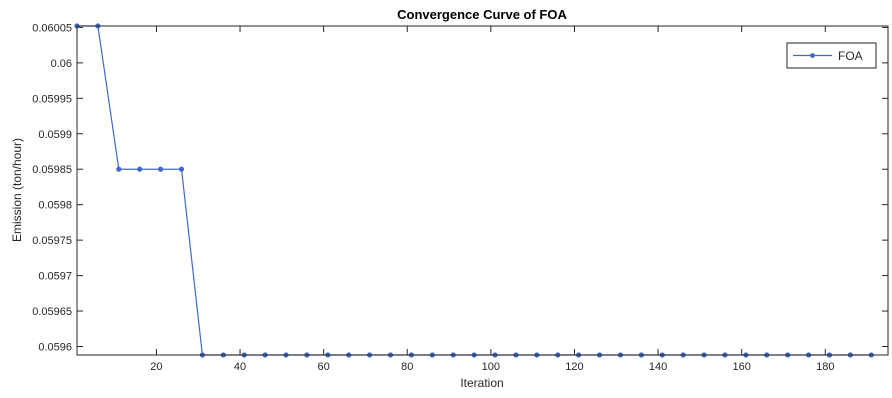  What do you see at coordinates (658, 367) in the screenshot?
I see `x-tick-label: 140` at bounding box center [658, 367].